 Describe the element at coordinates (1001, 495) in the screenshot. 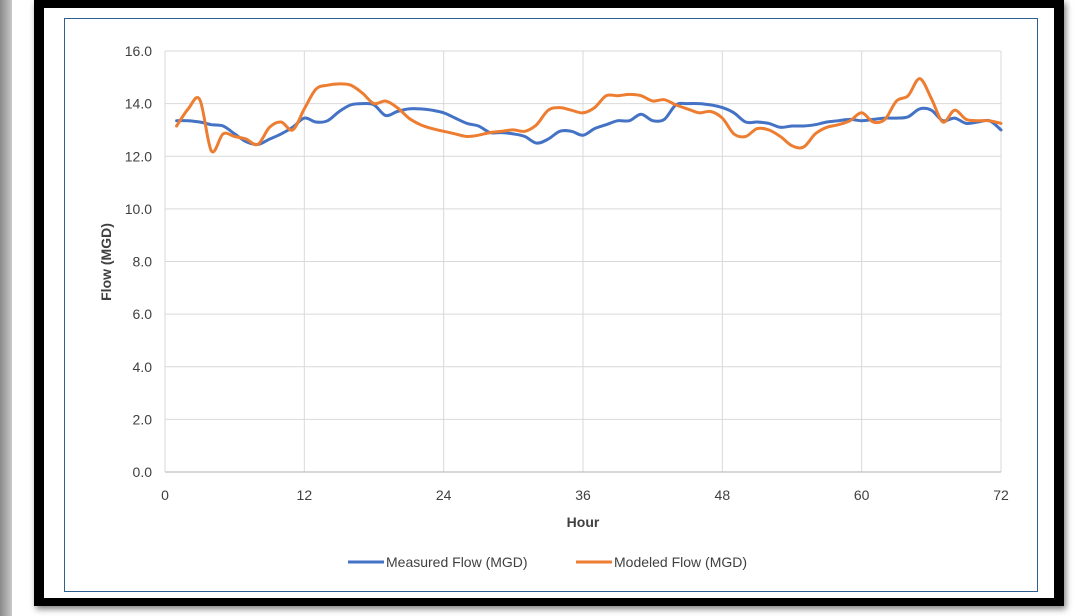

I see `x-tick-label: 72` at that location.